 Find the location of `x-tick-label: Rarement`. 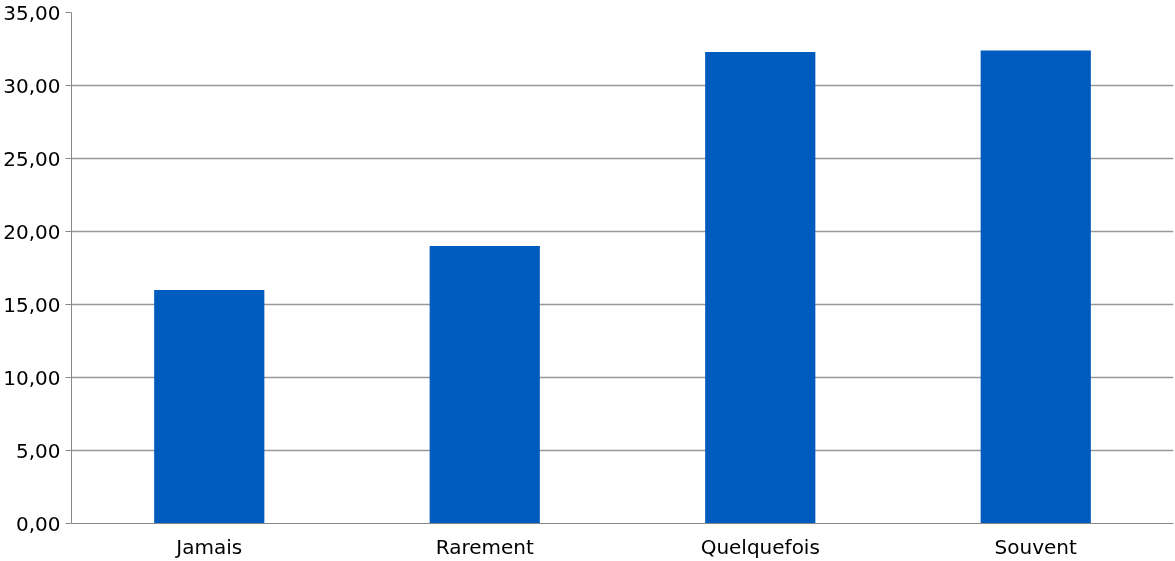

x-tick-label: Rarement is located at coordinates (484, 546).